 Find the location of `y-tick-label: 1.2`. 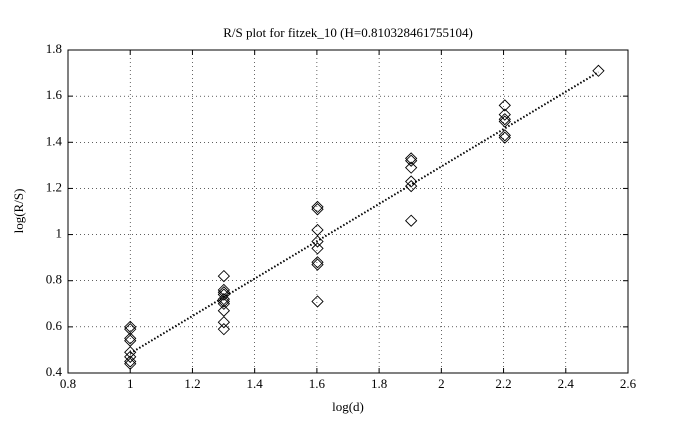

y-tick-label: 1.2 is located at coordinates (54, 186).